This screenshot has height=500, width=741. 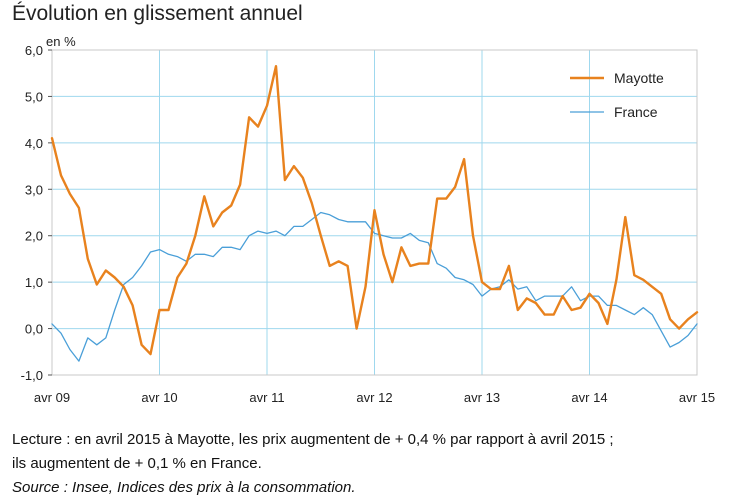 What do you see at coordinates (36, 213) in the screenshot?
I see `y-axis: 6,0 5,0 4,0 3,0 2,0 1,0 0,0 -1,0` at bounding box center [36, 213].